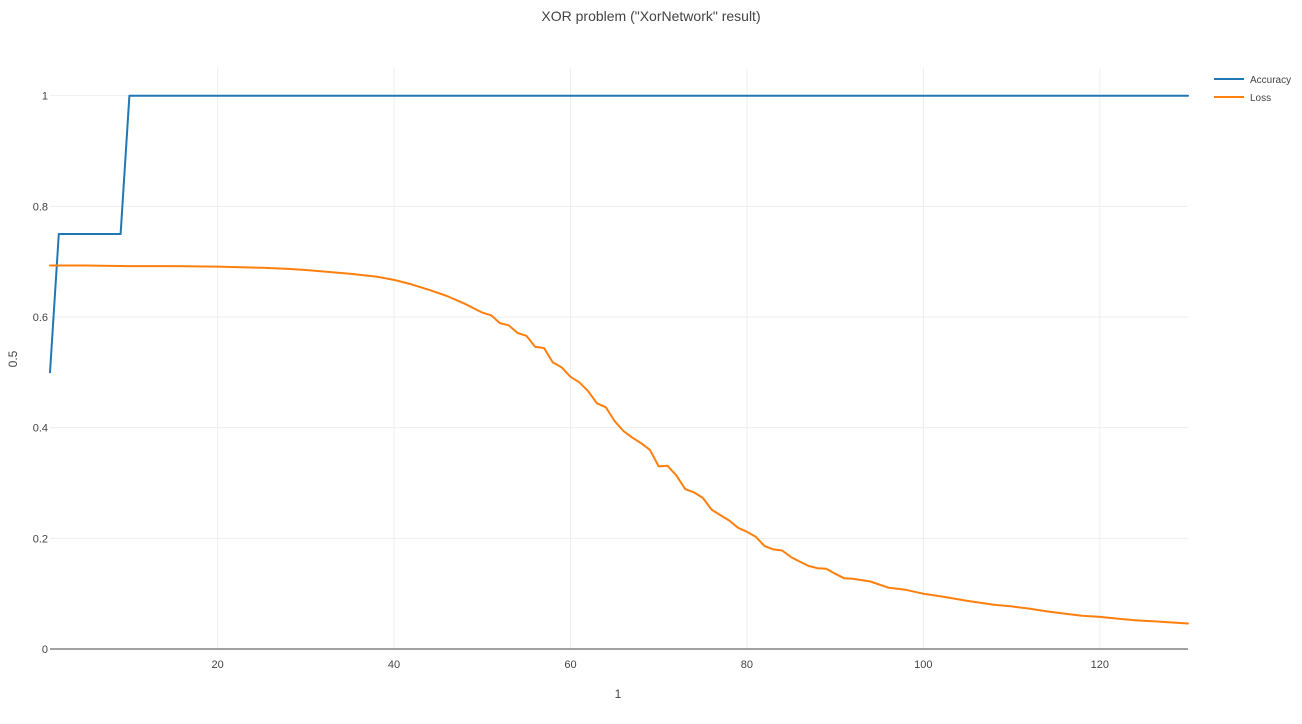 The height and width of the screenshot is (724, 1302). I want to click on y-tick-label: 0.4, so click(40, 429).